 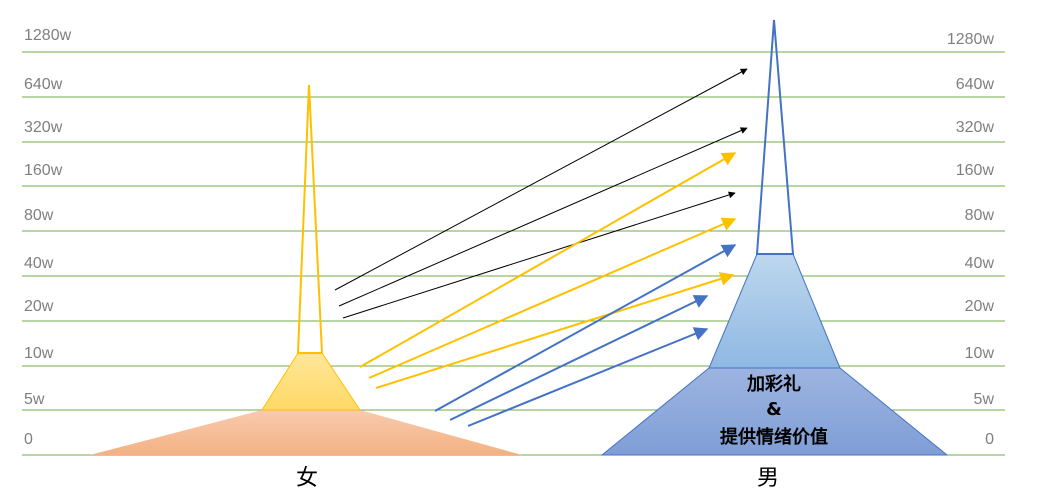 I want to click on male-label: 男, so click(x=768, y=478).